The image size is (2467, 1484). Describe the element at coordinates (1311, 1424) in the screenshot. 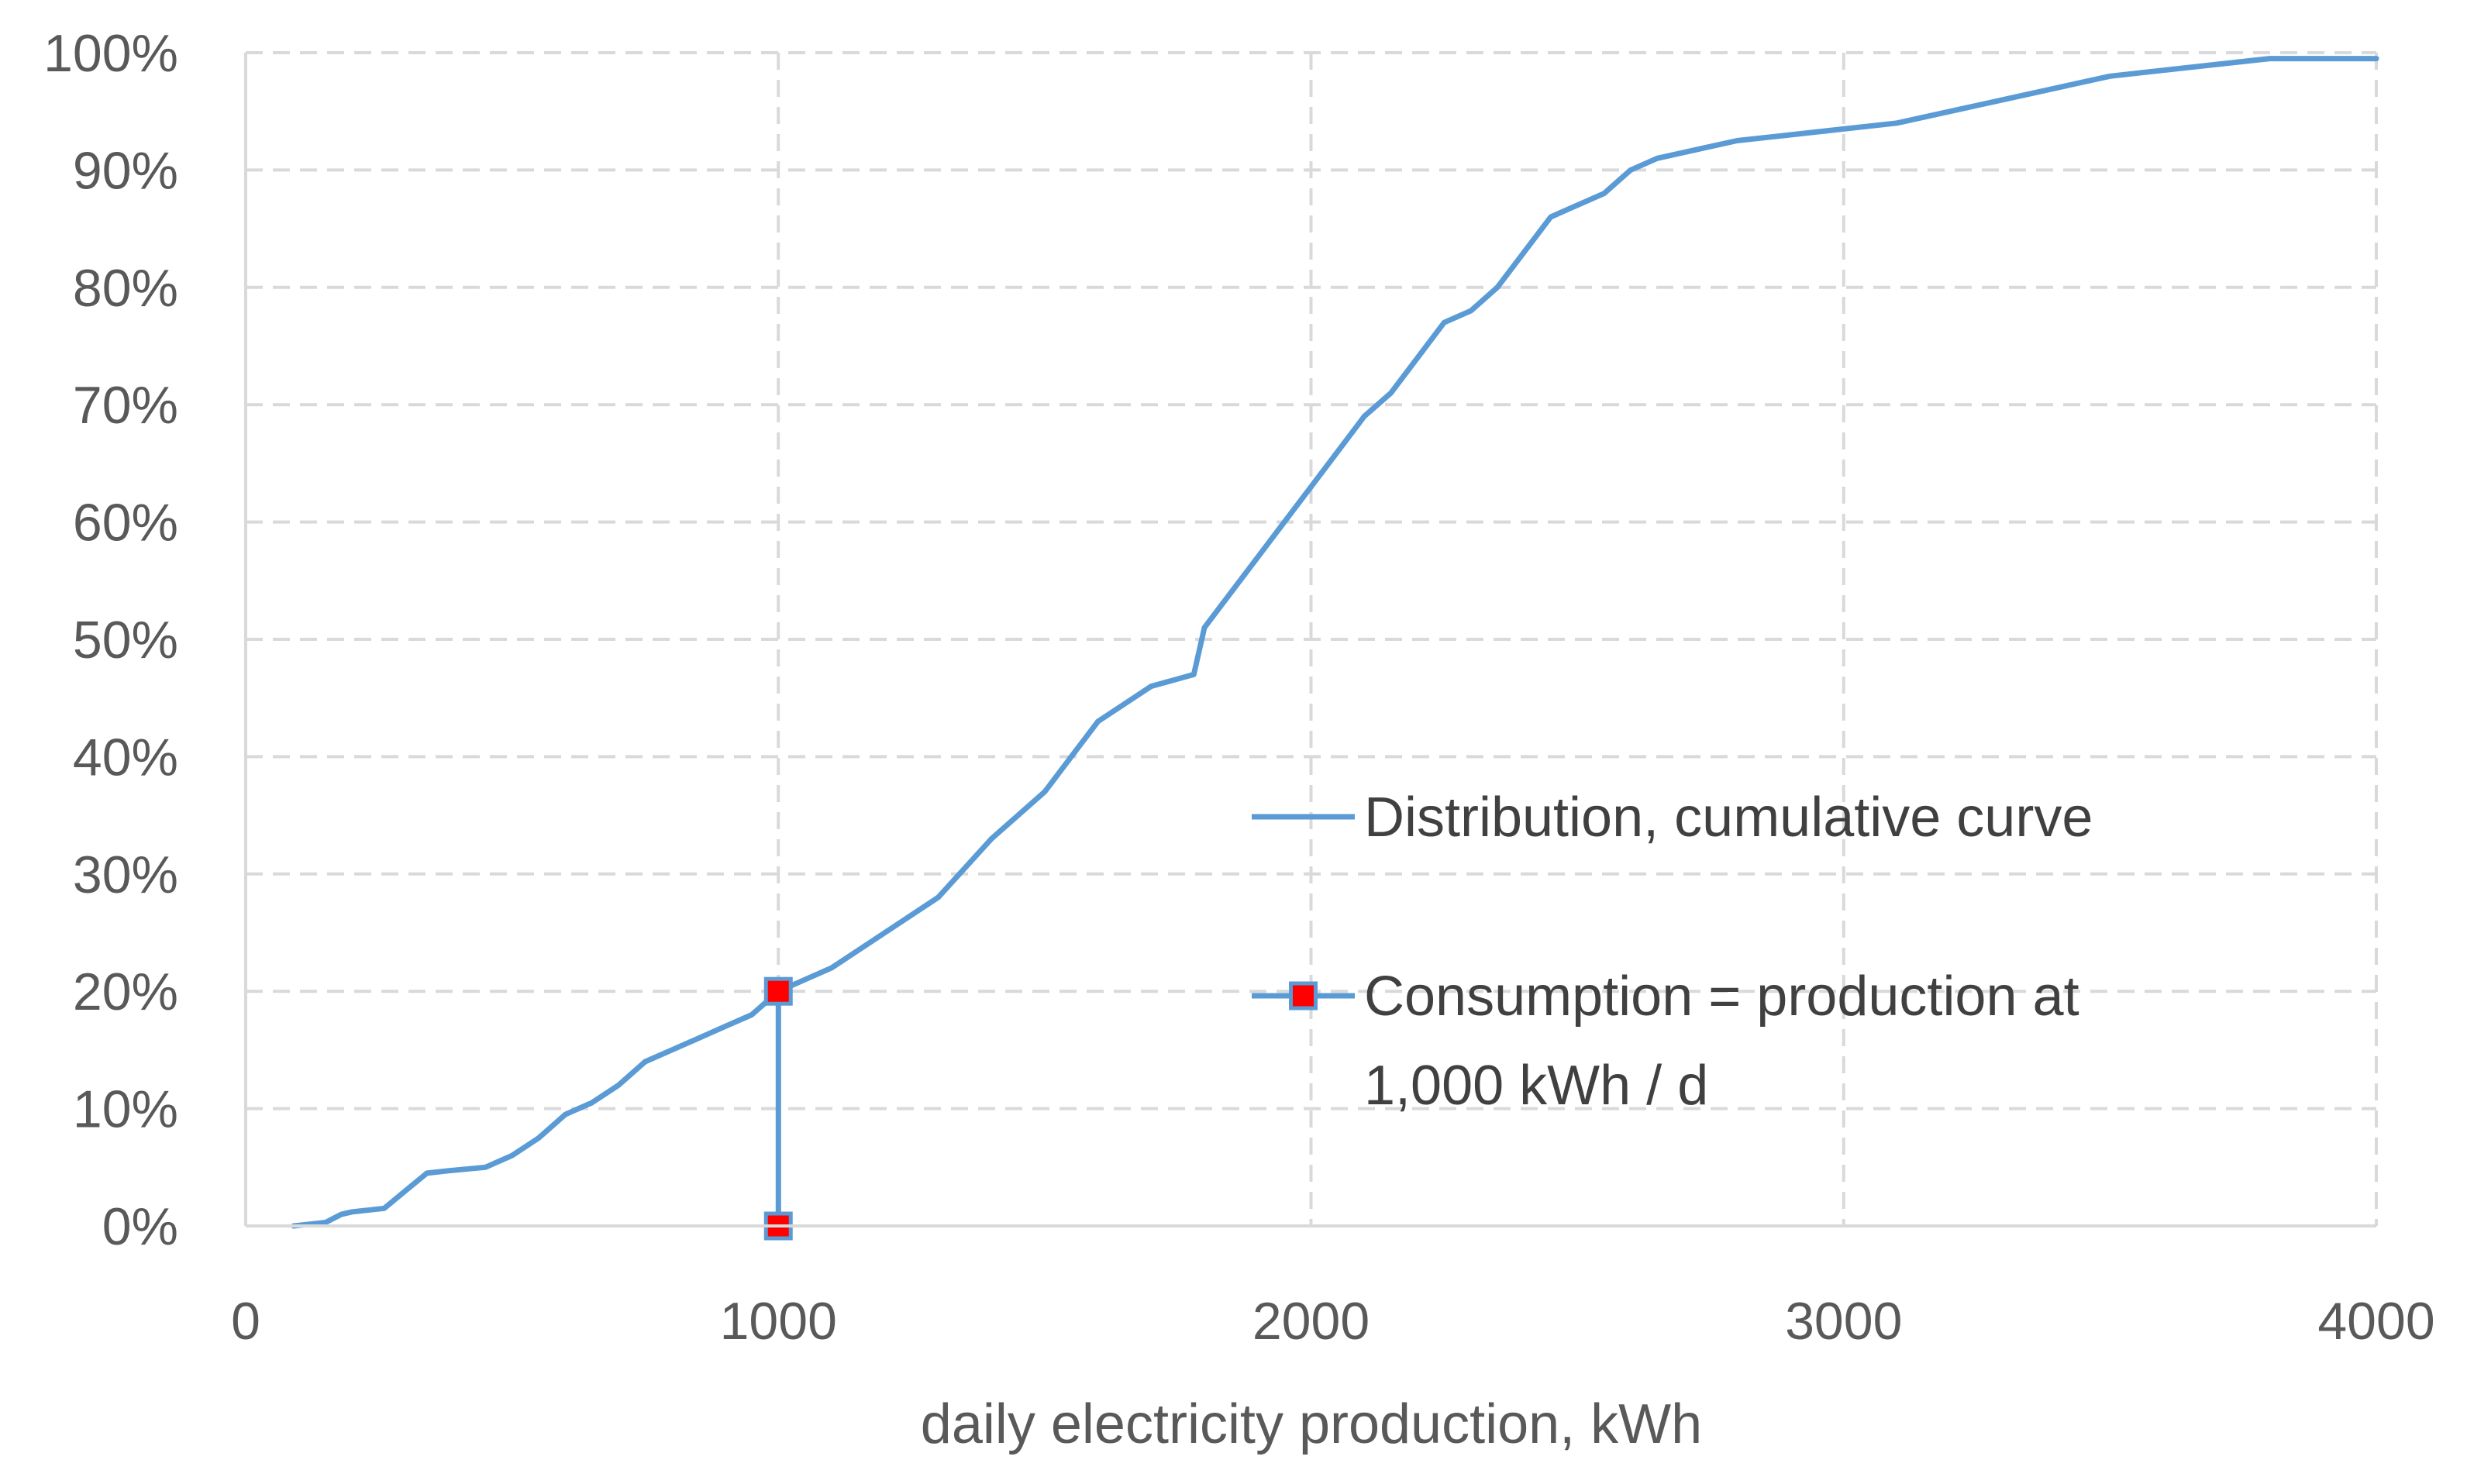

I see `x-axis-title: daily electricity production, kWh` at that location.